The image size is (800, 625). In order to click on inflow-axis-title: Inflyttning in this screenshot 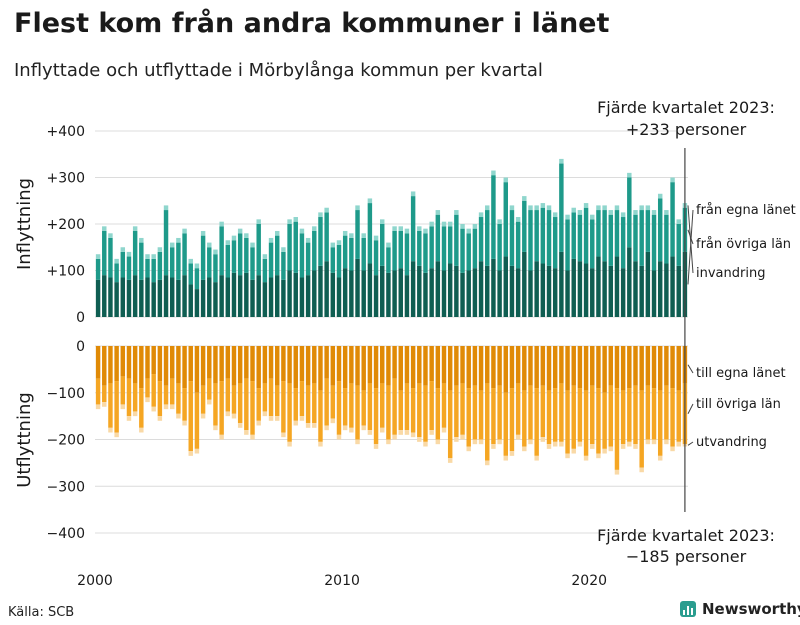, I will do `click(24, 224)`.